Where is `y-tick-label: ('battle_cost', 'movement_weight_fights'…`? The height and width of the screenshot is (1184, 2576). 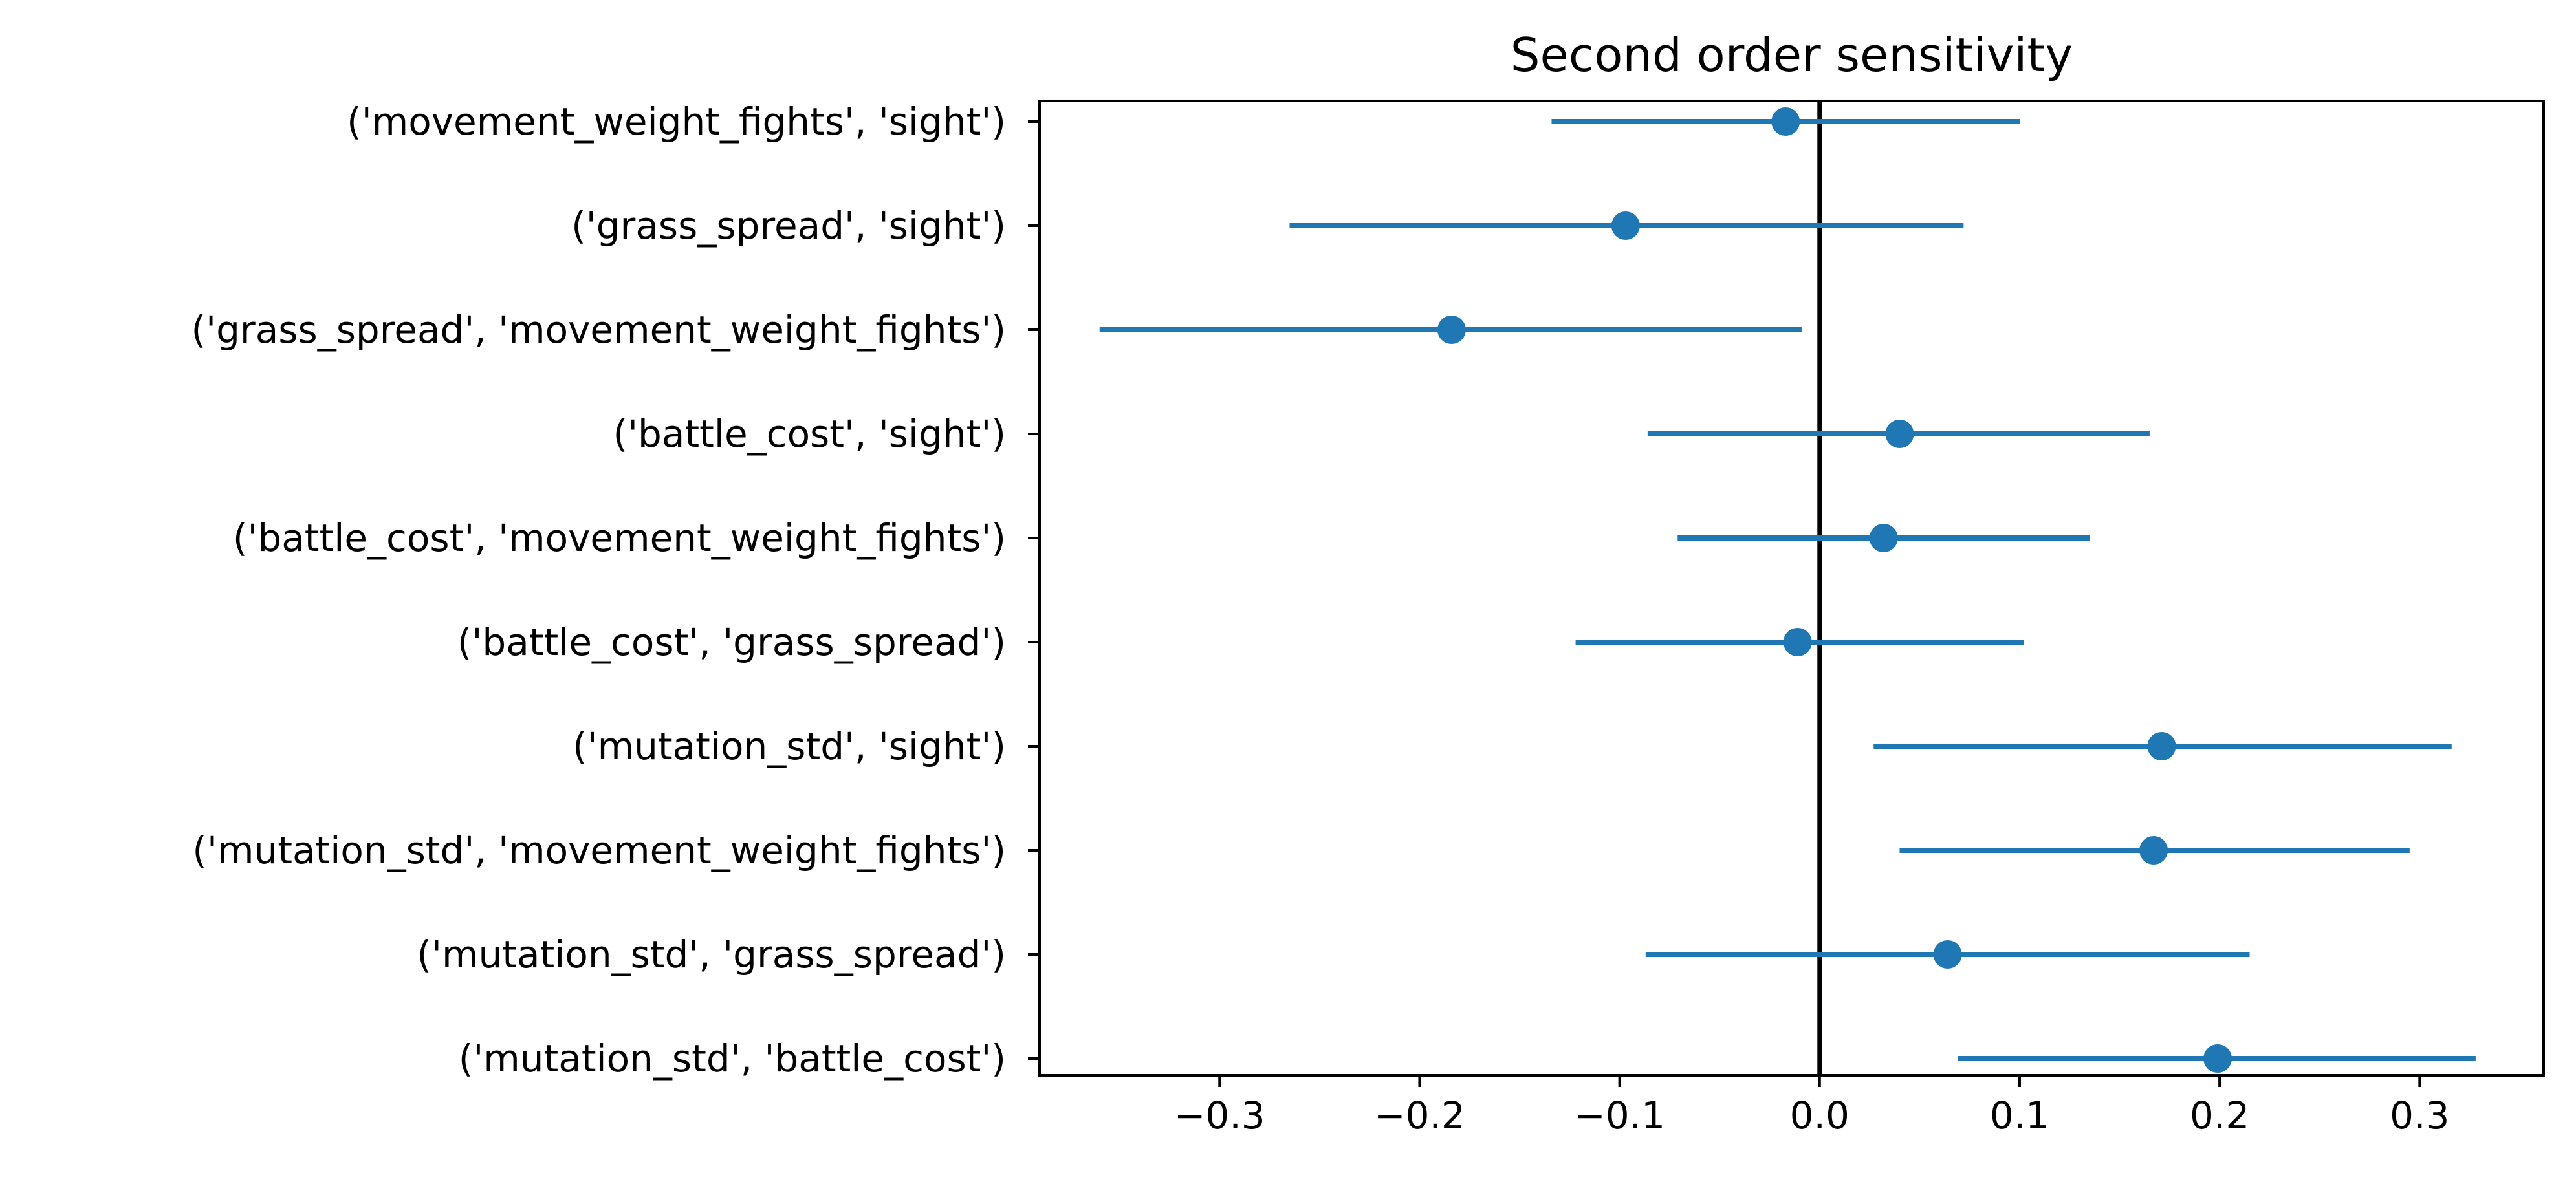
y-tick-label: ('battle_cost', 'movement_weight_fights'… is located at coordinates (619, 538).